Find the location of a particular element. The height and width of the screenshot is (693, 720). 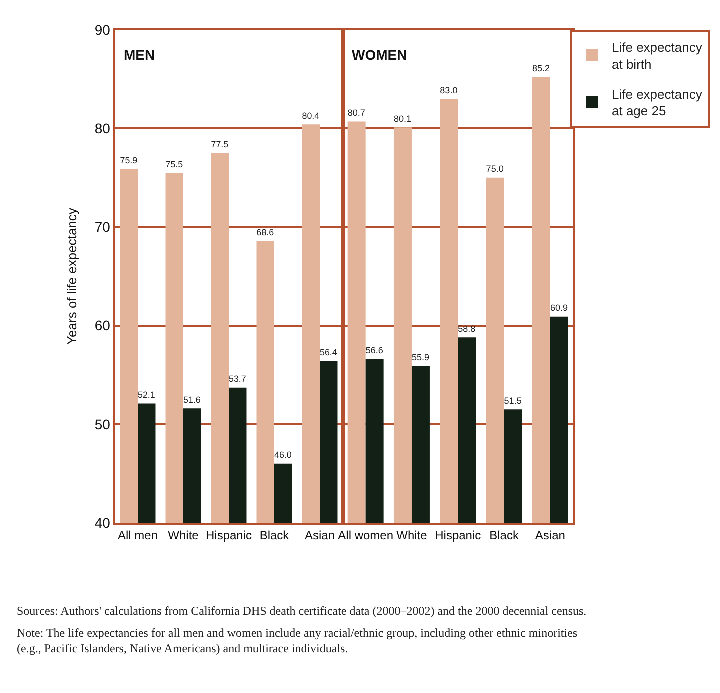

data-label: 56.4 is located at coordinates (329, 353).